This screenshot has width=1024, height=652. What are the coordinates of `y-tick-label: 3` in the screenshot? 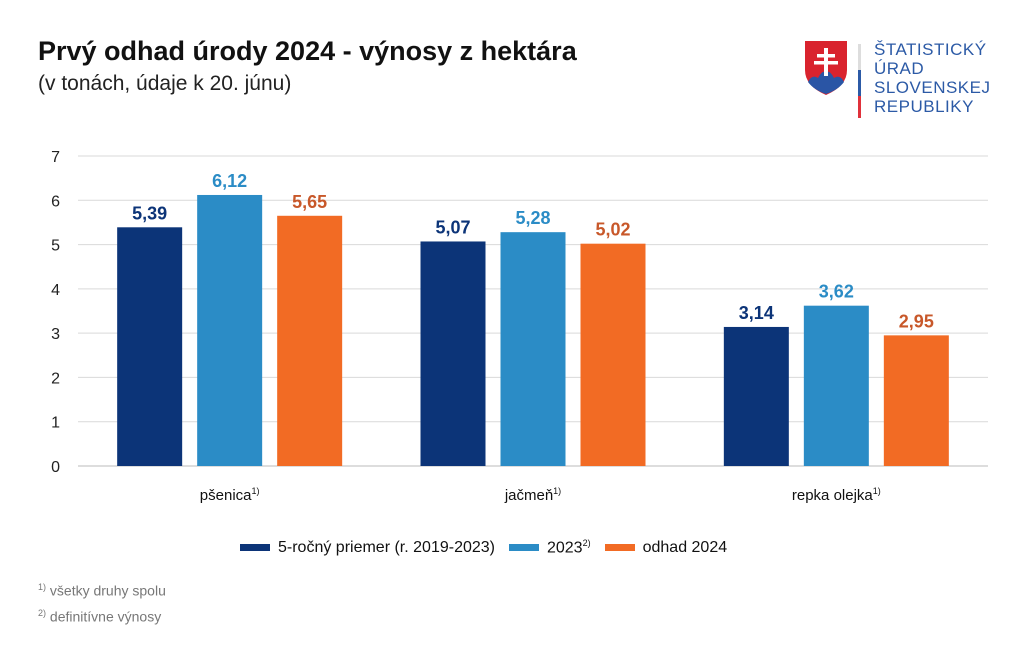 It's located at (55, 334).